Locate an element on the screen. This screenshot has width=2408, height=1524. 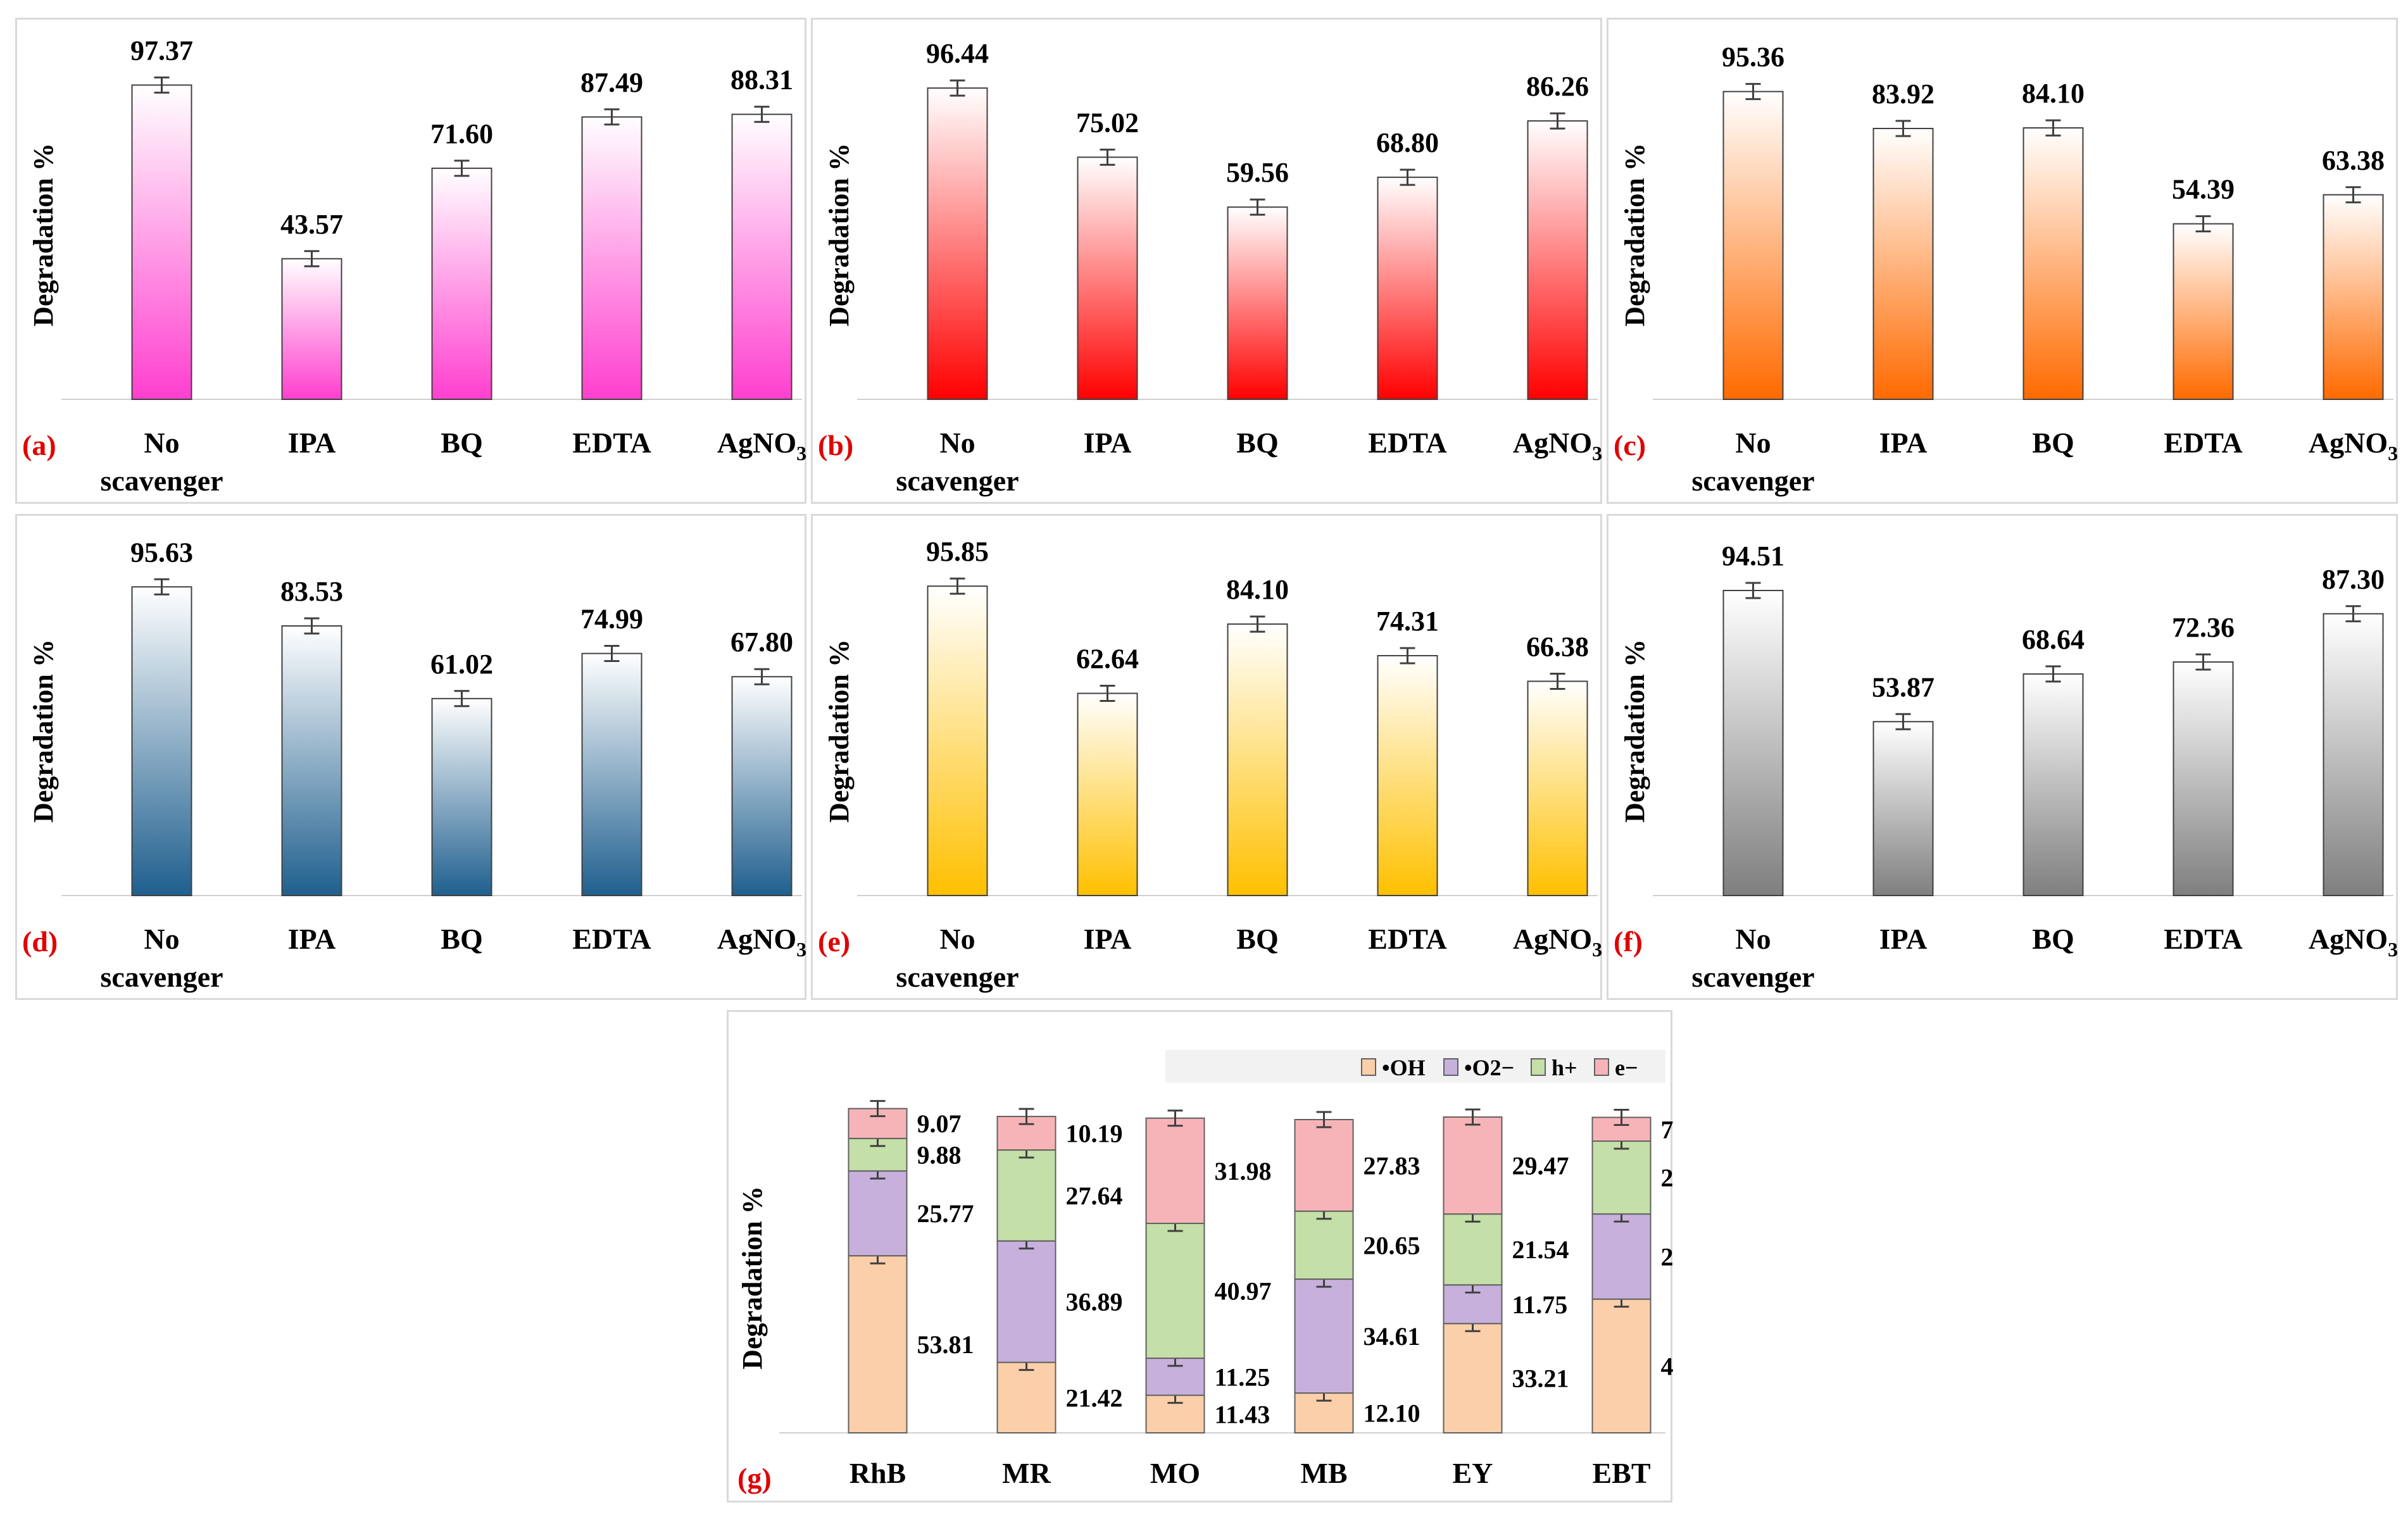
data-label-1: 97.37 is located at coordinates (161, 50).